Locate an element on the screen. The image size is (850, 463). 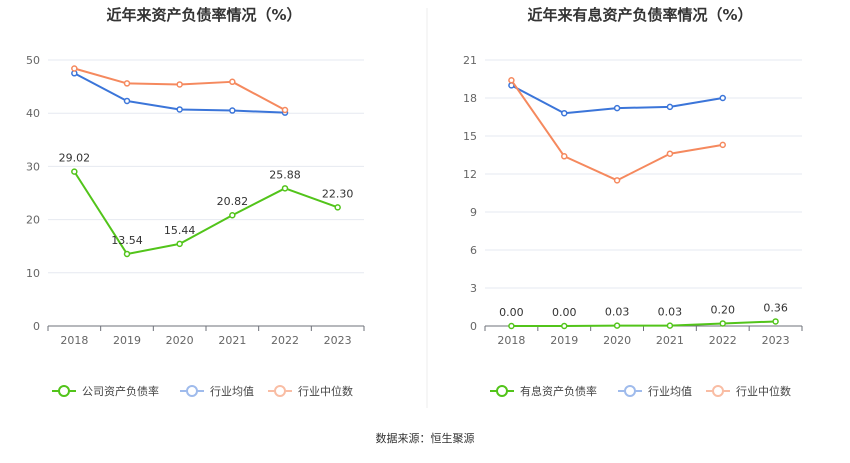
y-tick-label: 50 is located at coordinates (33, 60).